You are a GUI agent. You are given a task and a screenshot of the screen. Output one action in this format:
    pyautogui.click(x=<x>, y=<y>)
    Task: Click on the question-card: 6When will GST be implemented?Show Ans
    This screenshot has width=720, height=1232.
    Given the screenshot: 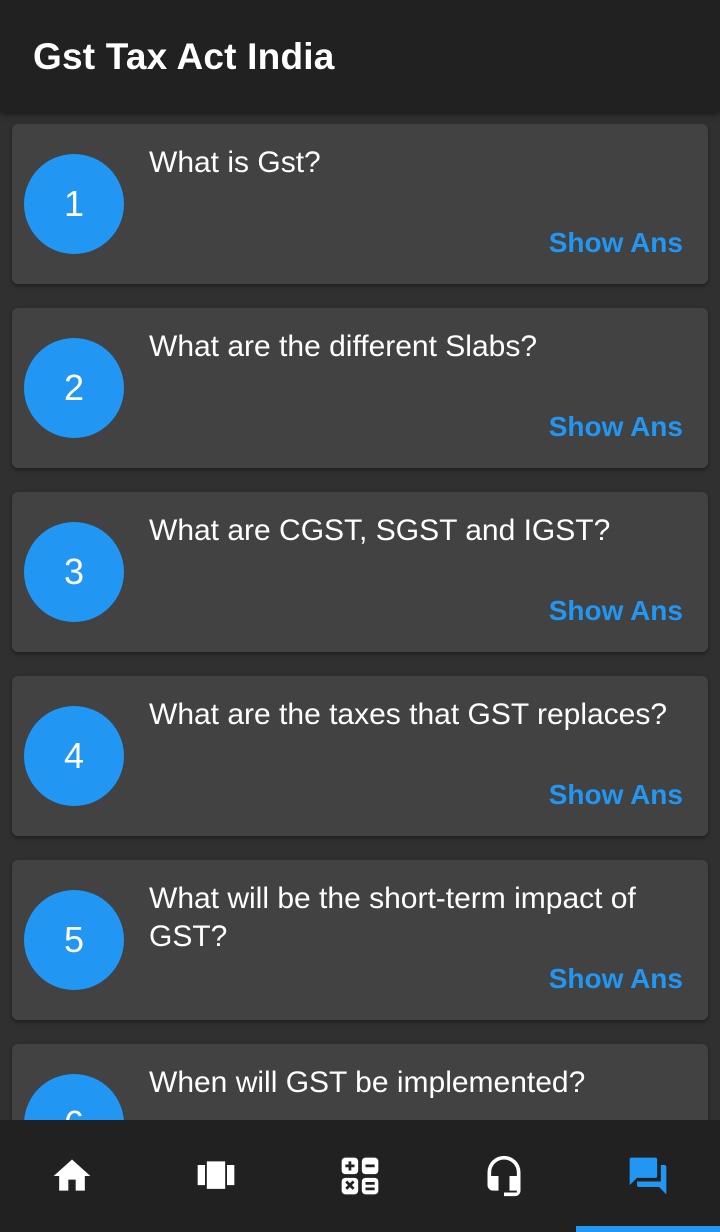 What is the action you would take?
    pyautogui.click(x=360, y=1082)
    